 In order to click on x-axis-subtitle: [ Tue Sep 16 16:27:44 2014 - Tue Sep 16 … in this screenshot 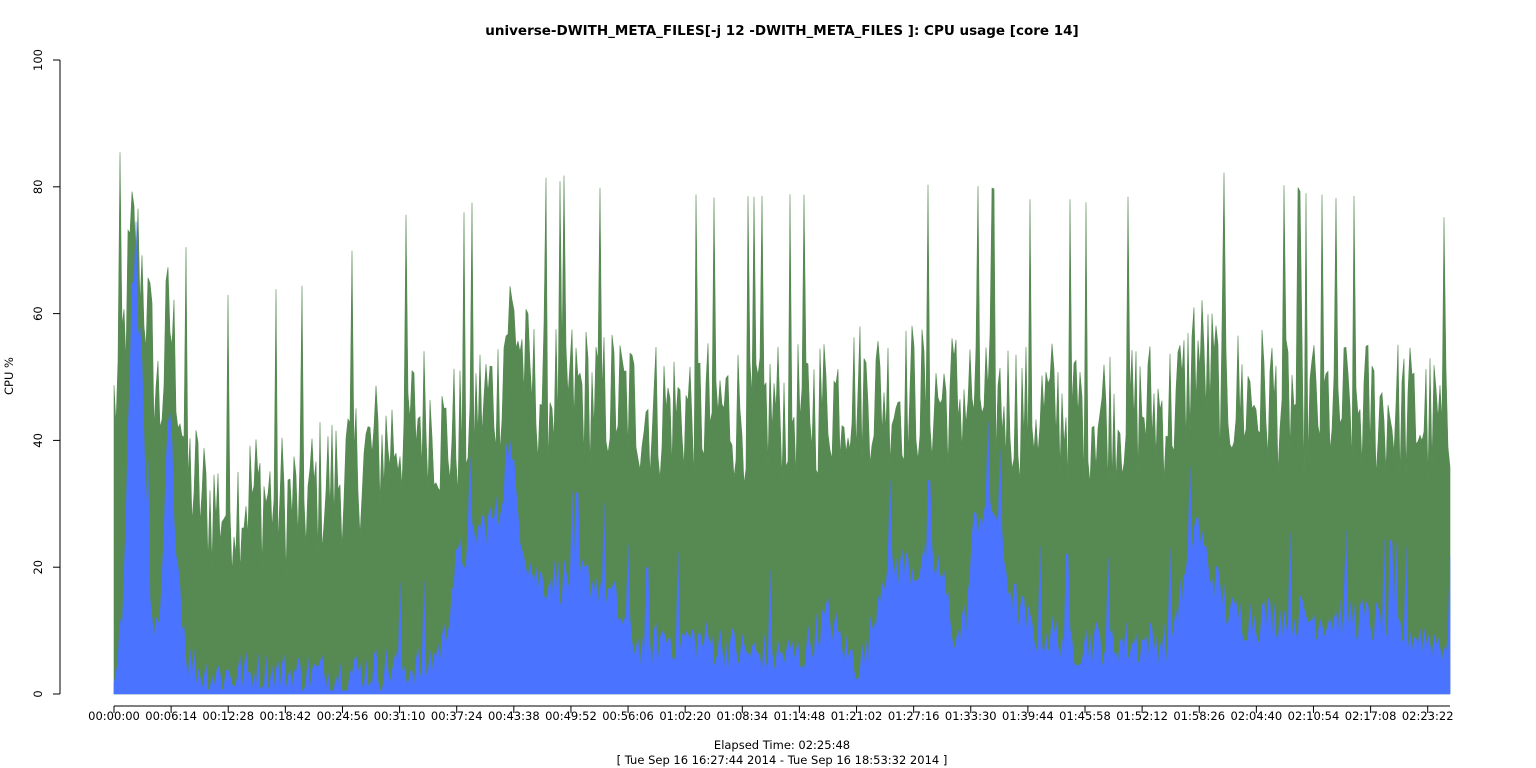, I will do `click(782, 760)`.